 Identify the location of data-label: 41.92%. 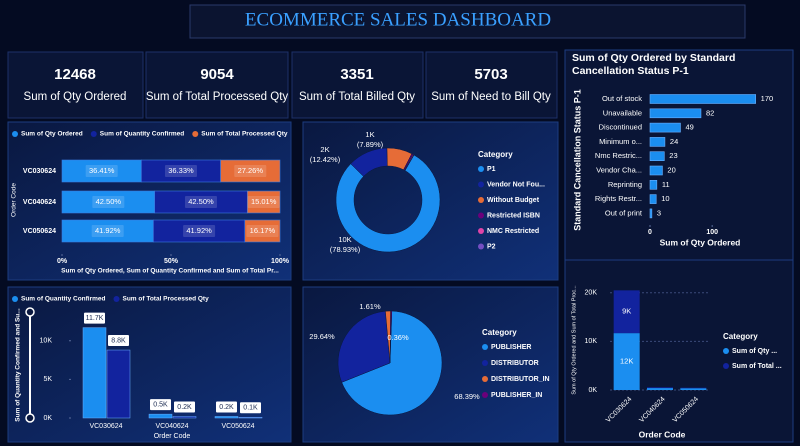
(199, 230).